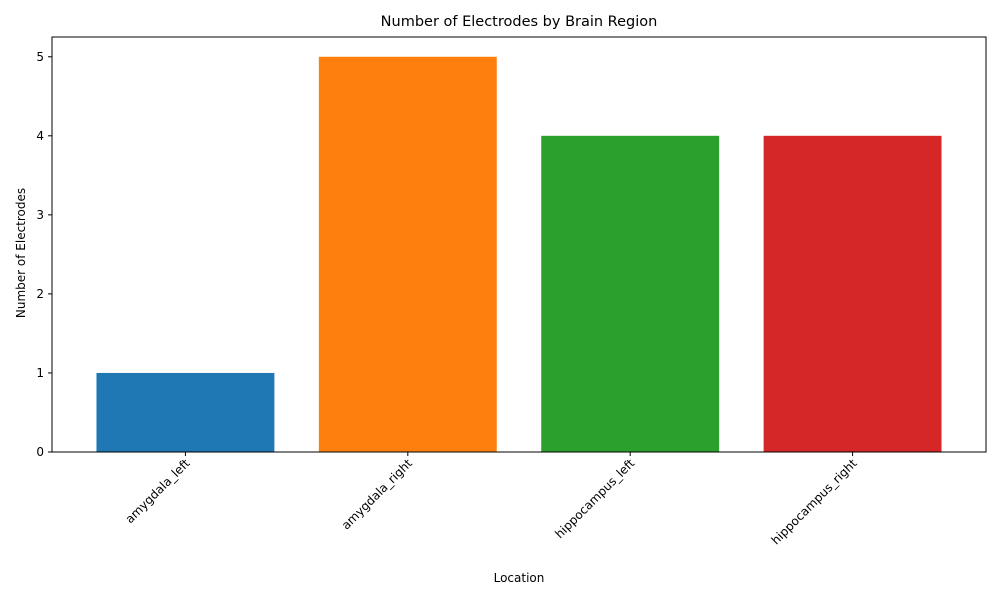  What do you see at coordinates (377, 494) in the screenshot?
I see `x-tick-label: amygdala_right` at bounding box center [377, 494].